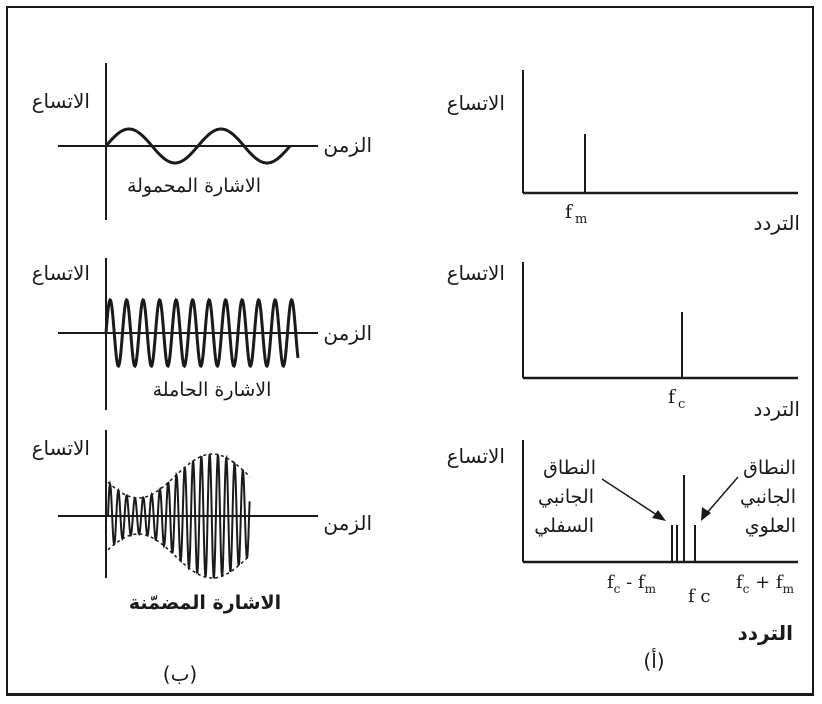 This screenshot has height=704, width=822. I want to click on panel-label-a: (أ), so click(653, 660).